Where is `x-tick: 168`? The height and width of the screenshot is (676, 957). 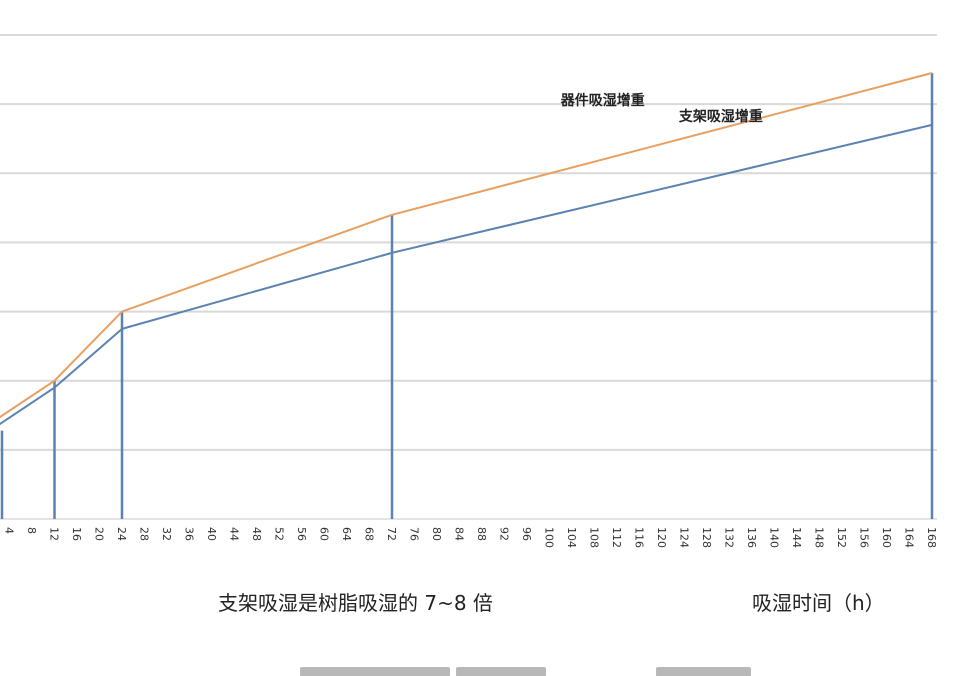
x-tick: 168 is located at coordinates (931, 537).